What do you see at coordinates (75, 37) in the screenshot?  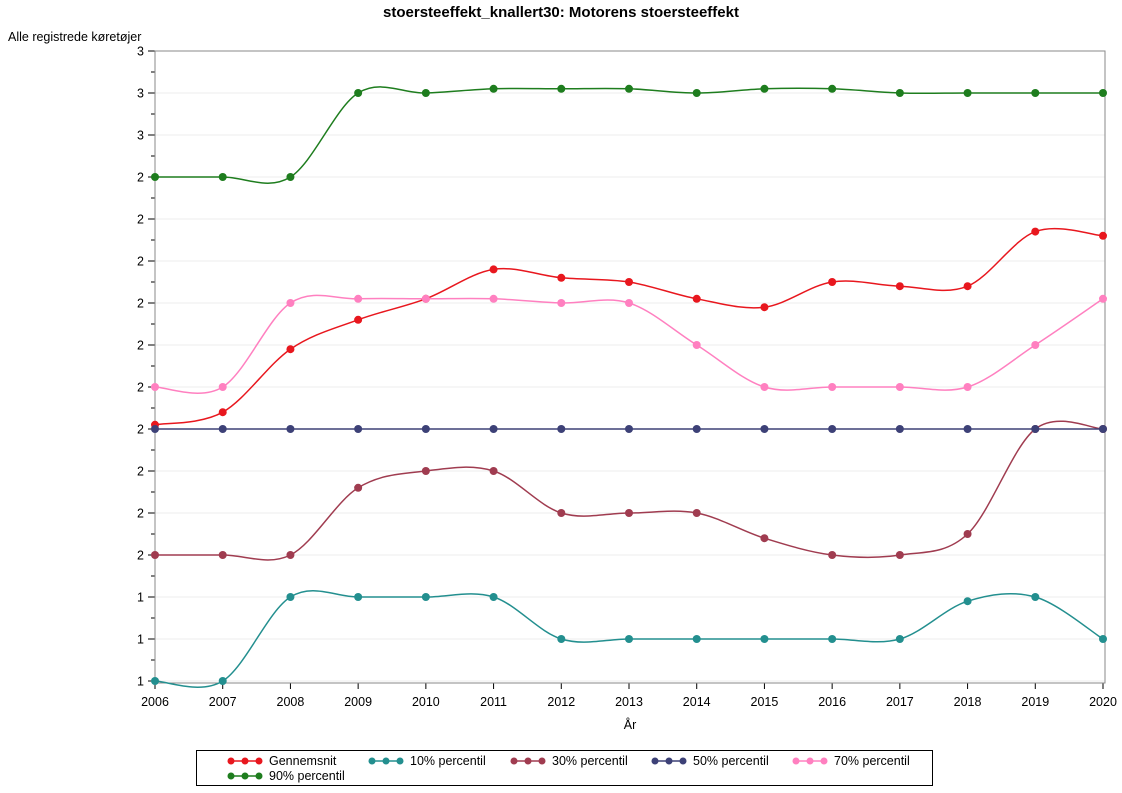 I see `y-axis-title: Alle registrede køretøjer` at bounding box center [75, 37].